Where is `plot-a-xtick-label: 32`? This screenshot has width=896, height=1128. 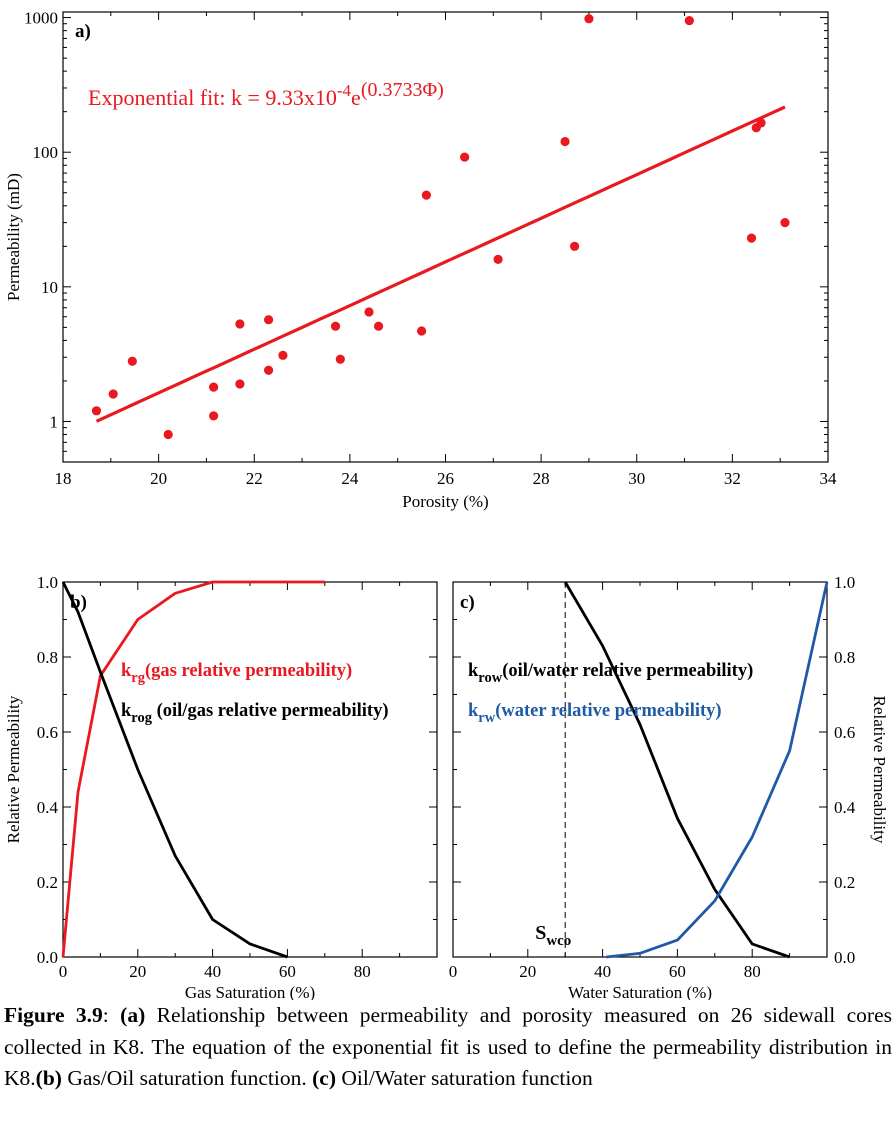 plot-a-xtick-label: 32 is located at coordinates (732, 478).